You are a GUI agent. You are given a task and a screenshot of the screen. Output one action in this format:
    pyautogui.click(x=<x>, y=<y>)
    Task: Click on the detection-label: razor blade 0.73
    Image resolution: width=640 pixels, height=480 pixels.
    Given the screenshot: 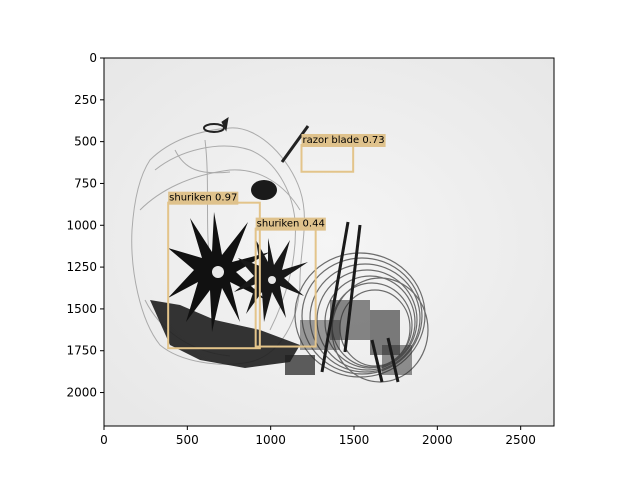 What is the action you would take?
    pyautogui.click(x=344, y=140)
    